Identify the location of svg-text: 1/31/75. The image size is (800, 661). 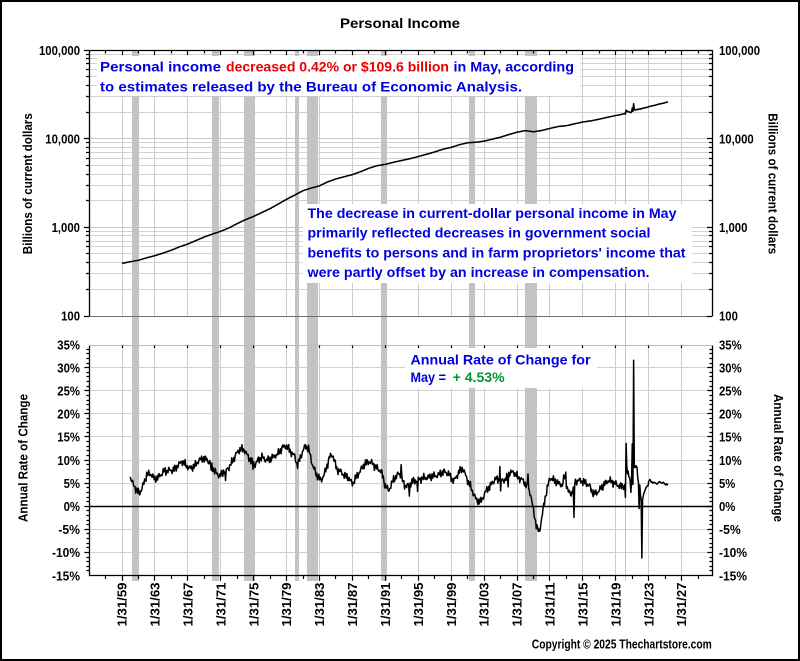
(254, 604).